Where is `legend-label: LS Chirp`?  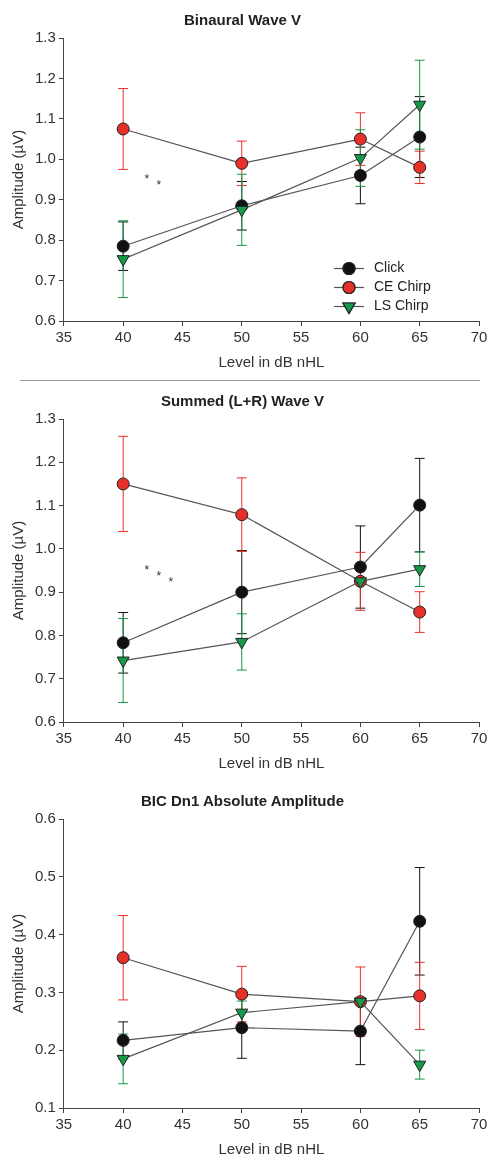
legend-label: LS Chirp is located at coordinates (401, 305).